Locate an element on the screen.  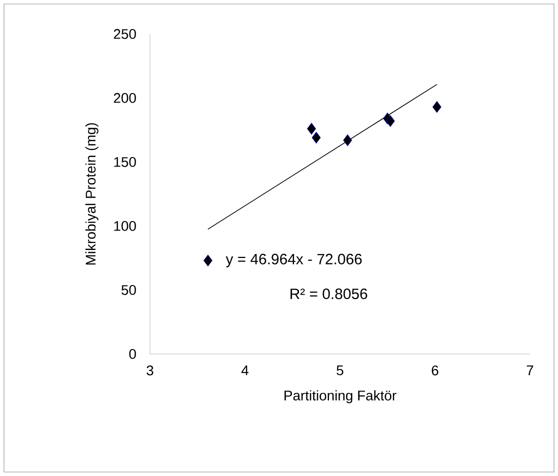
annotation: R² = 0.8056 is located at coordinates (329, 294).